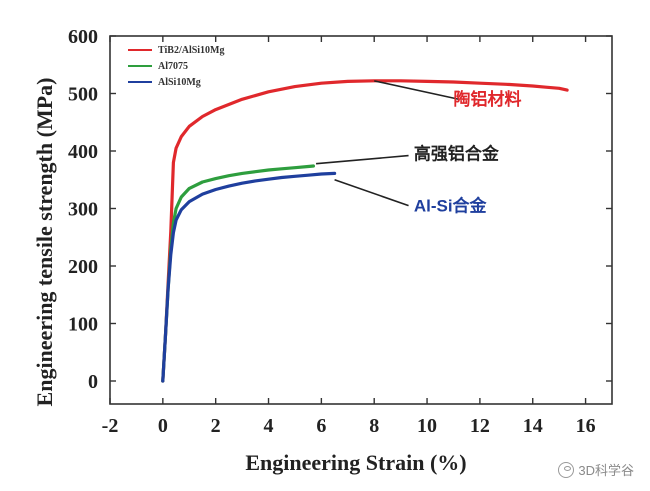 The image size is (650, 491). What do you see at coordinates (216, 426) in the screenshot?
I see `x-tick-label: 2` at bounding box center [216, 426].